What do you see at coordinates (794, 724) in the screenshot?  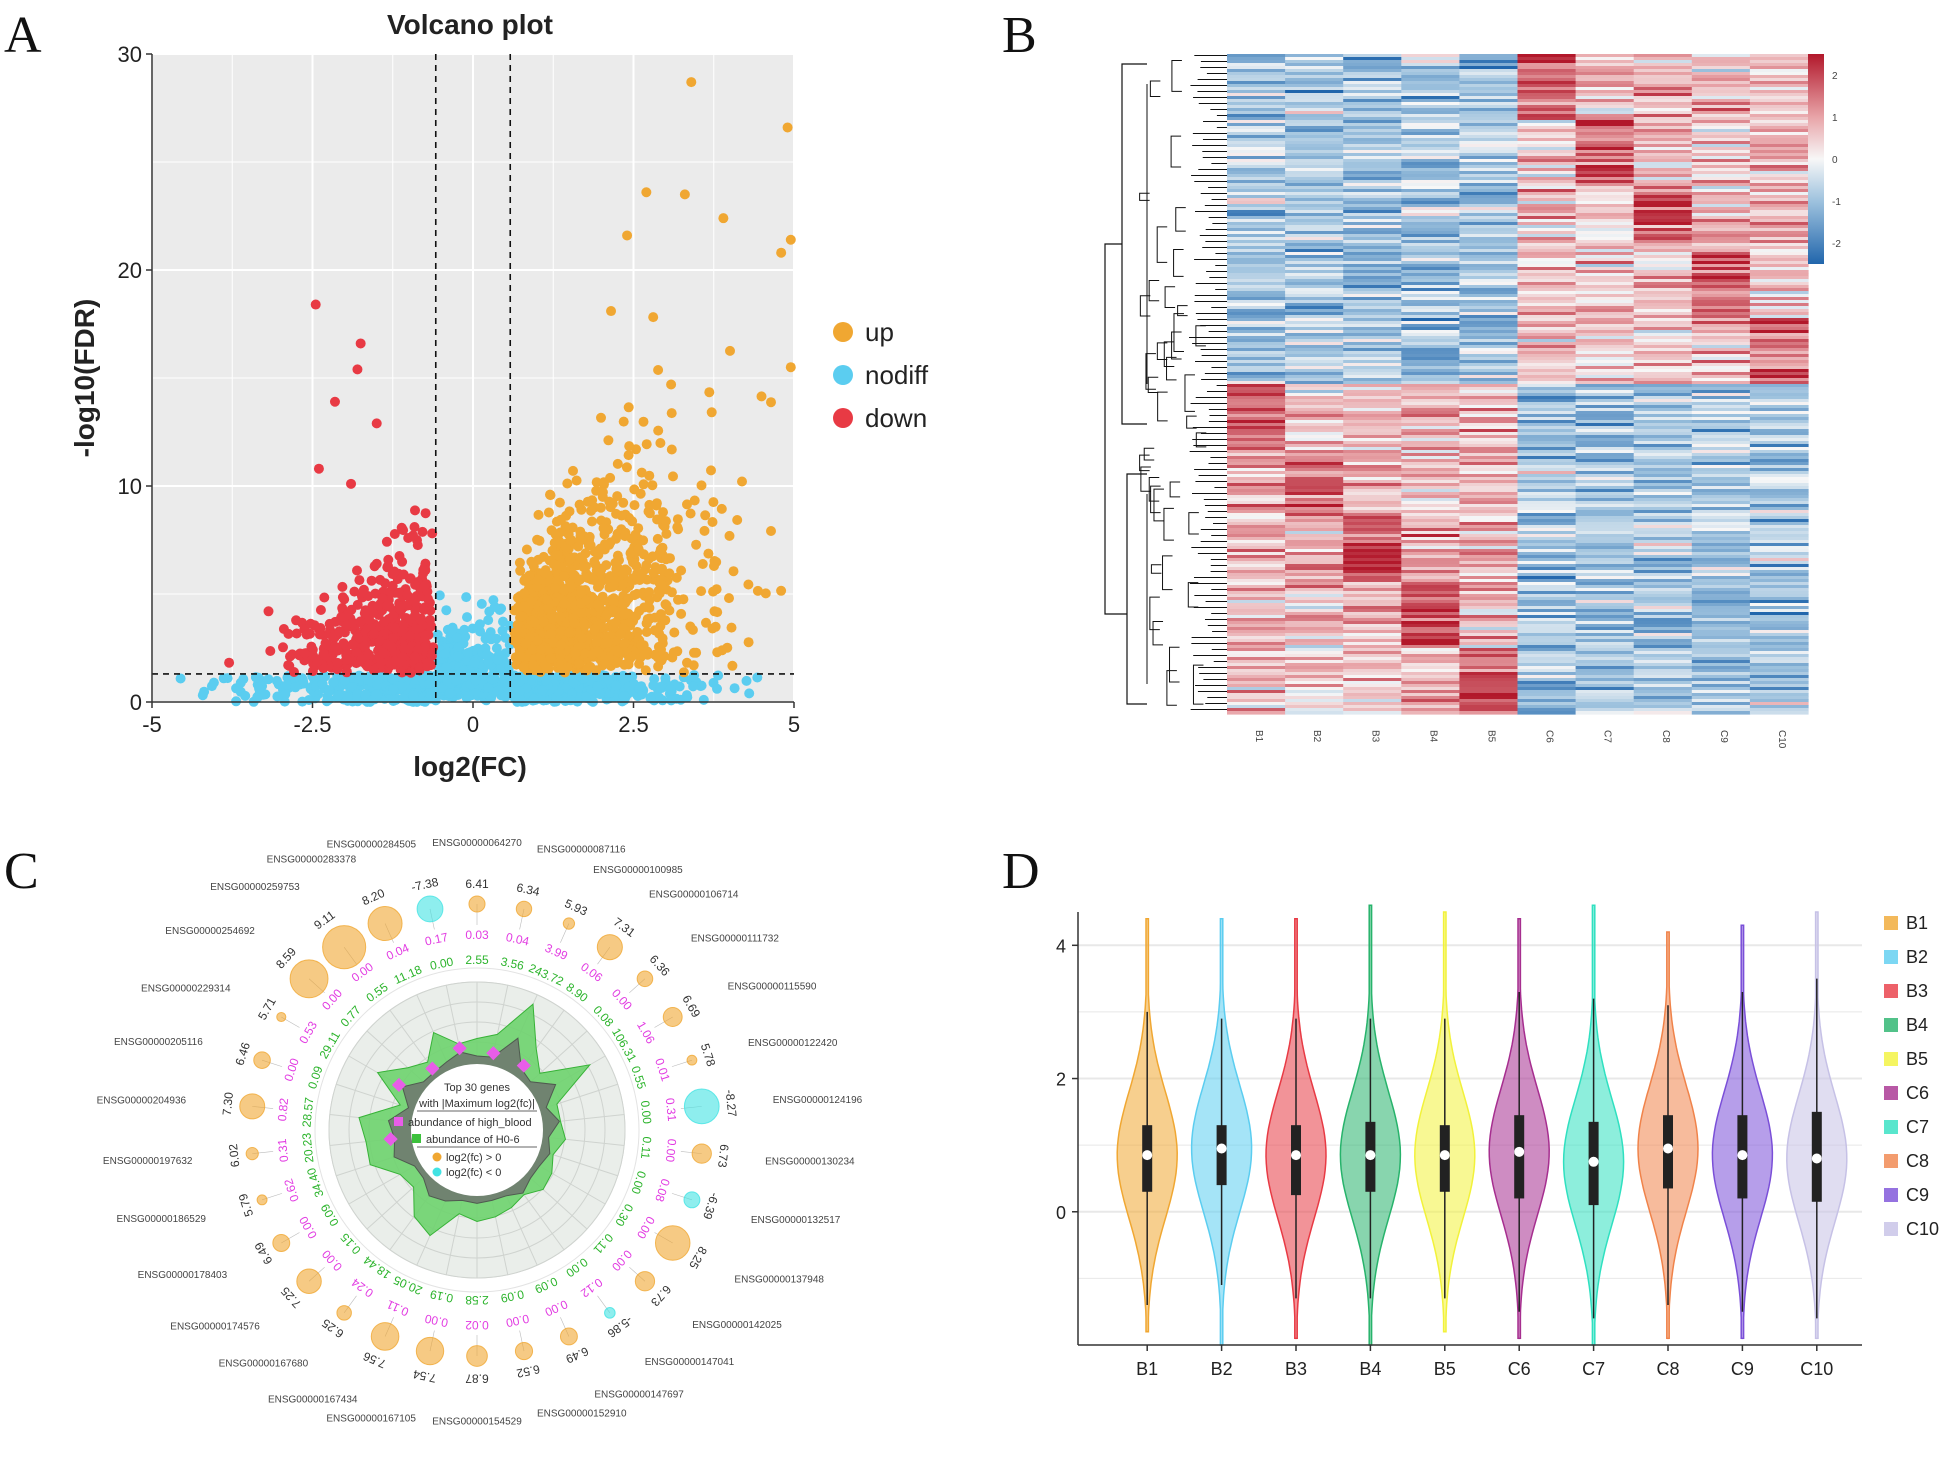 I see `volcano-x-tick-label: 5` at bounding box center [794, 724].